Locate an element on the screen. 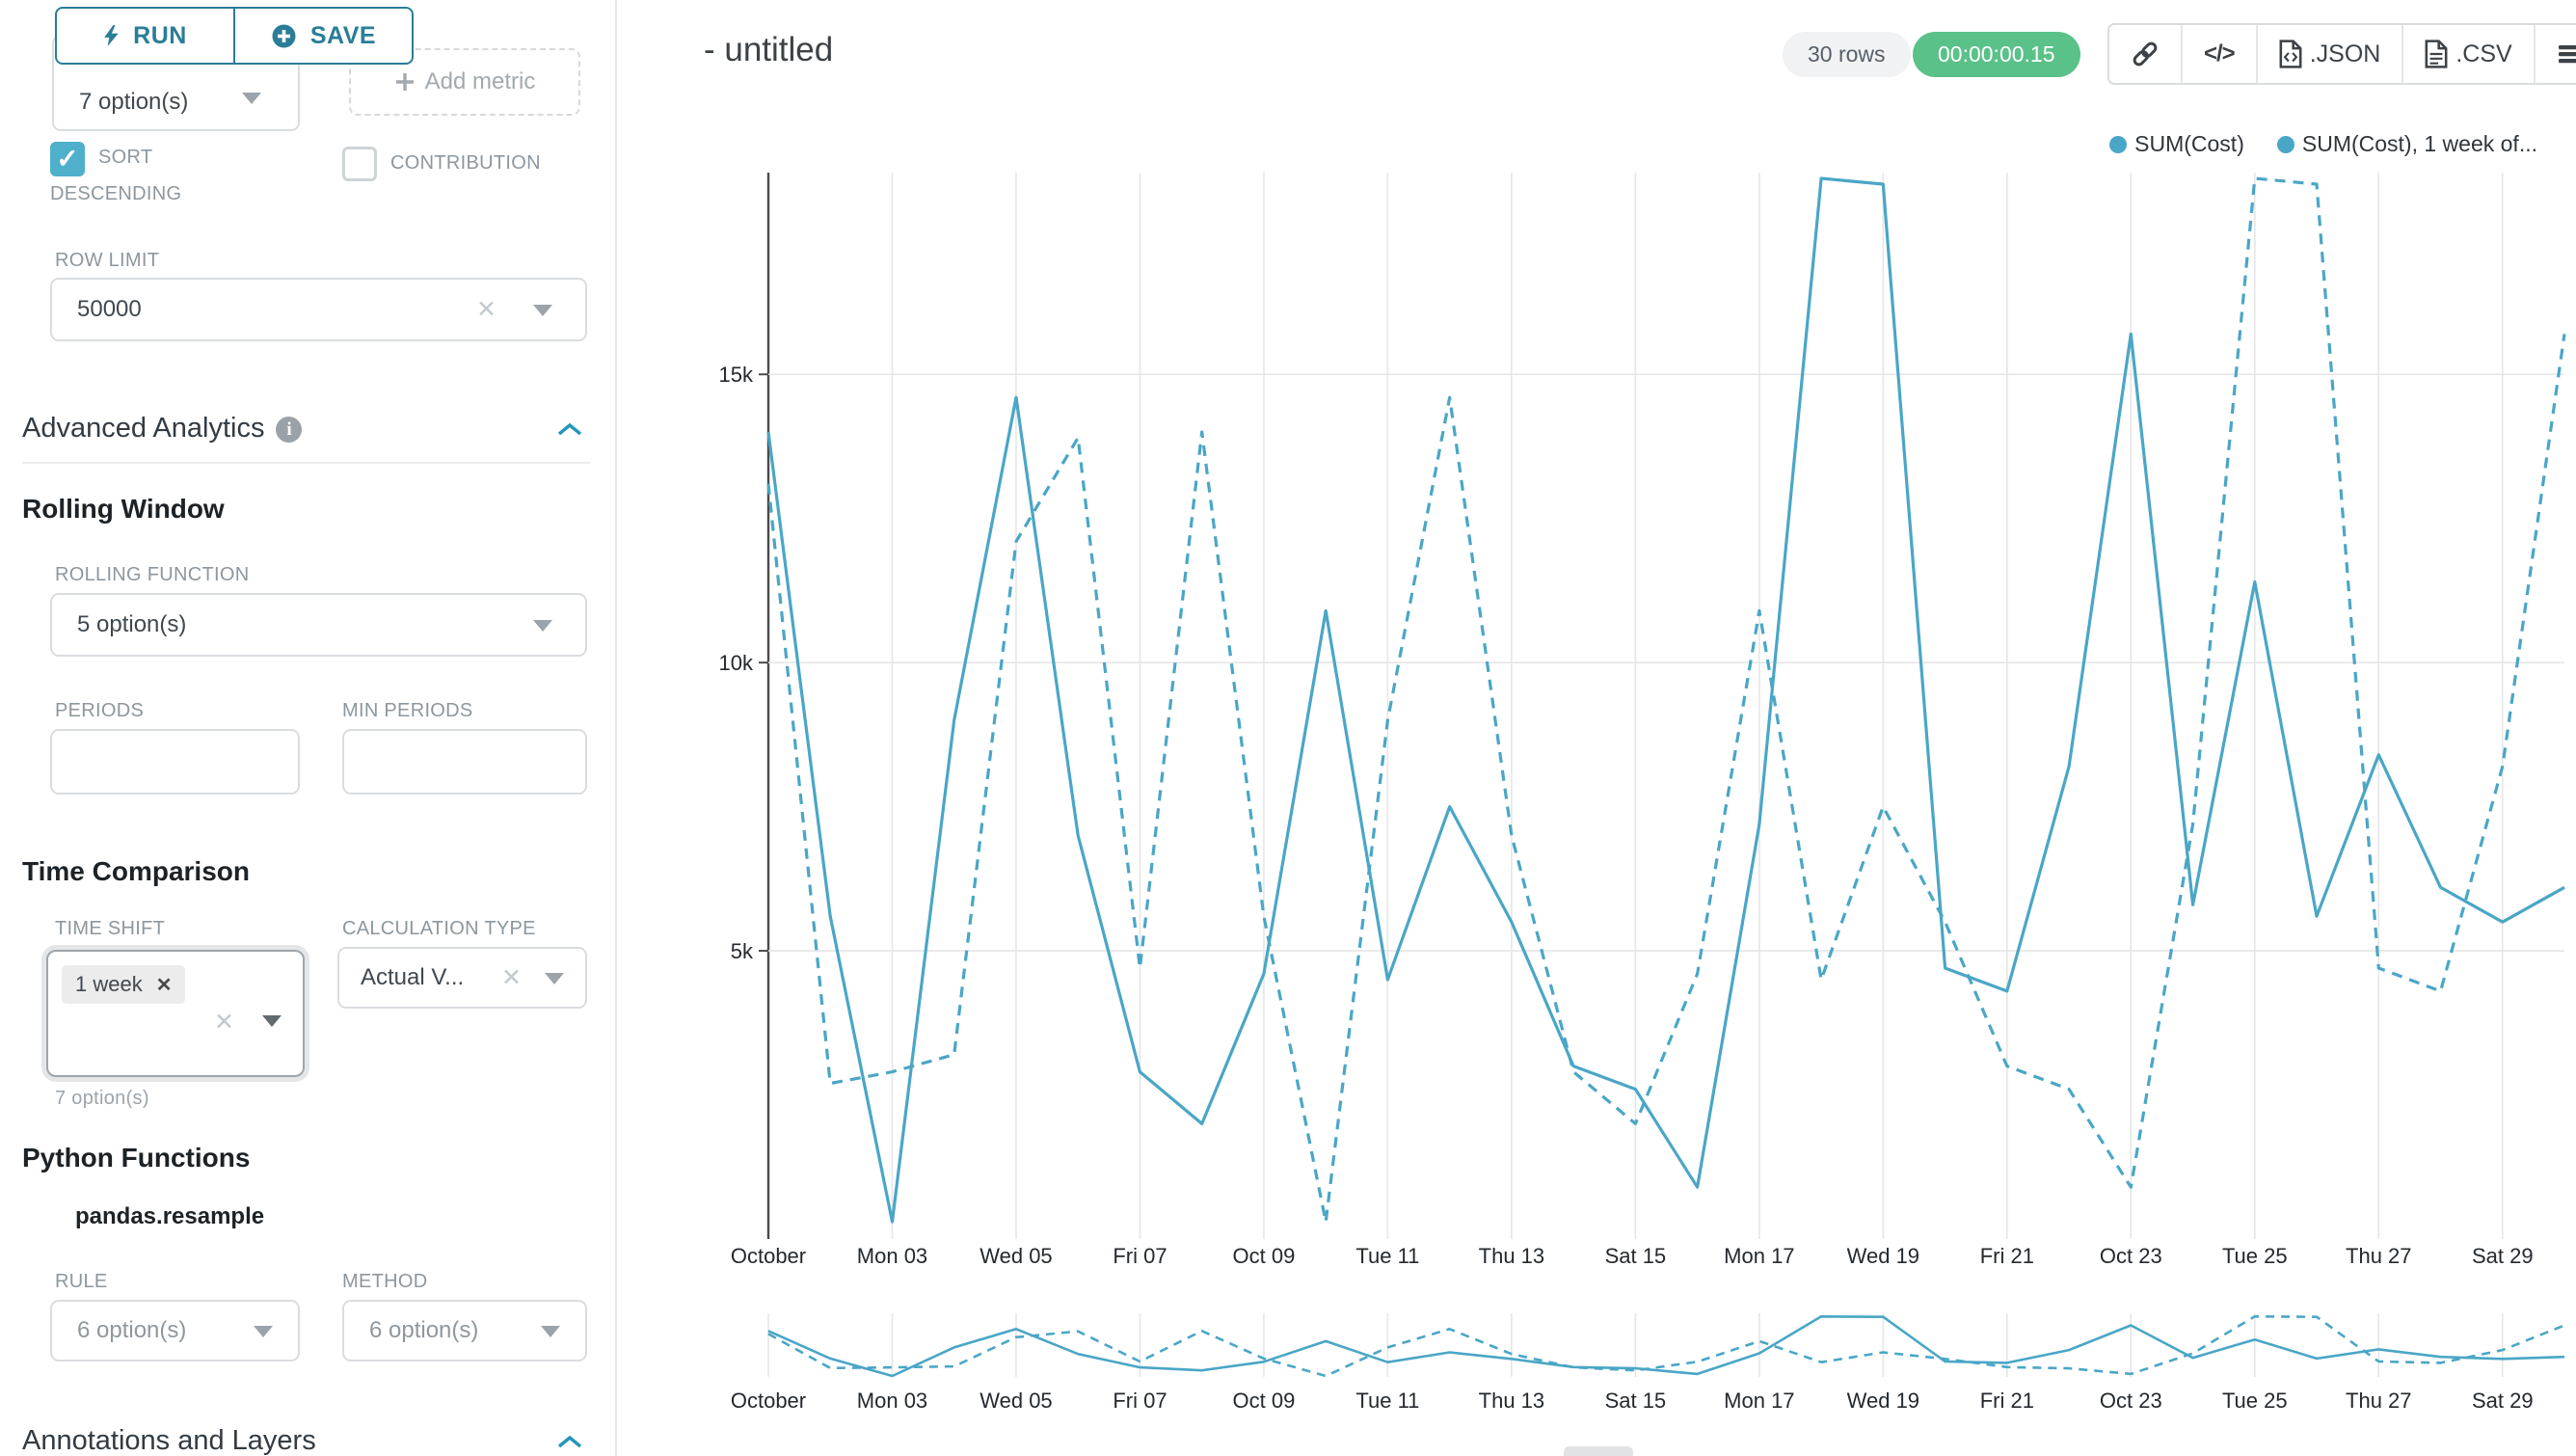 The width and height of the screenshot is (2576, 1456). run-button: RUN is located at coordinates (145, 36).